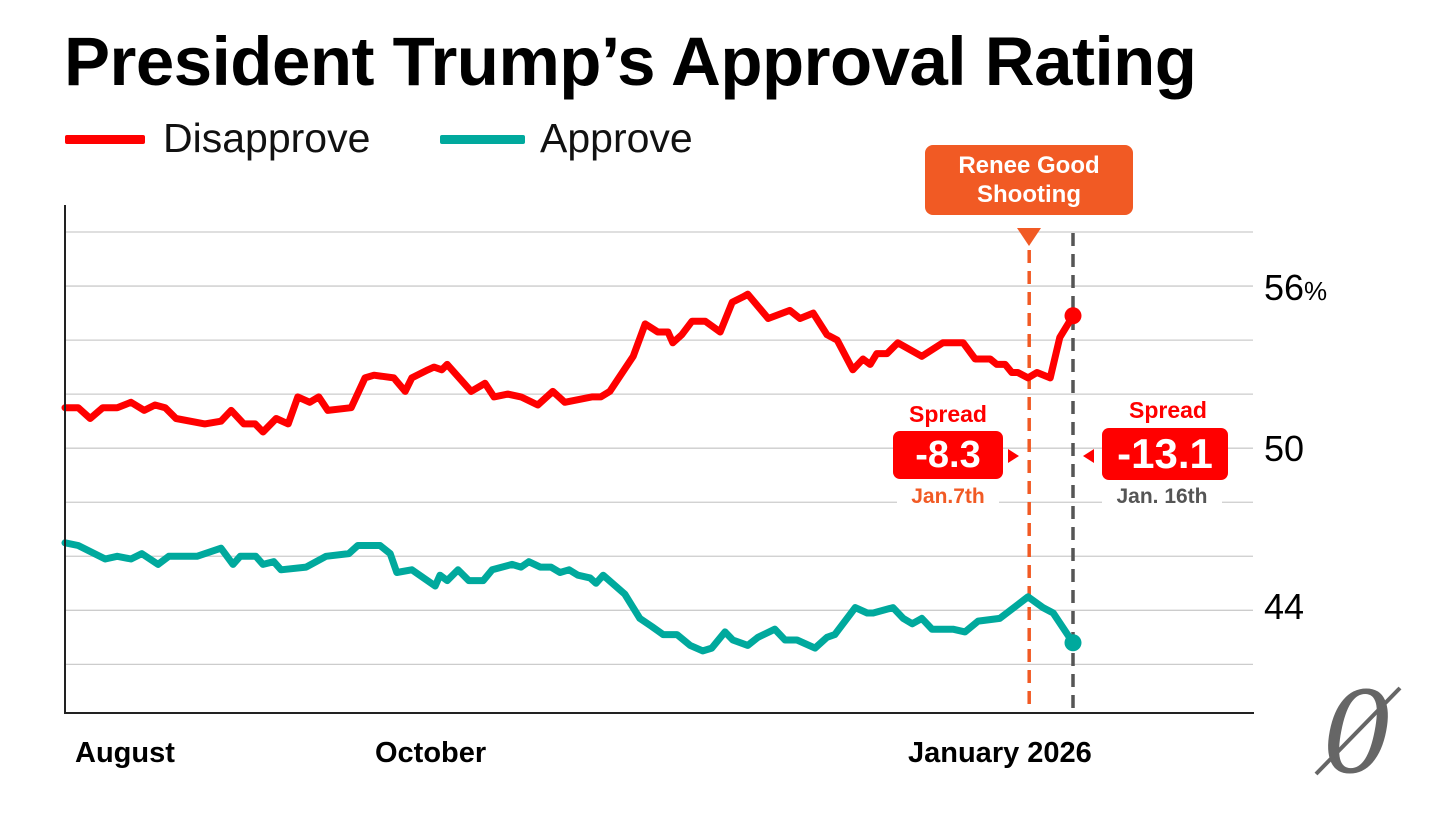 This screenshot has width=1456, height=814. I want to click on spread-left-date: Jan.7th, so click(948, 497).